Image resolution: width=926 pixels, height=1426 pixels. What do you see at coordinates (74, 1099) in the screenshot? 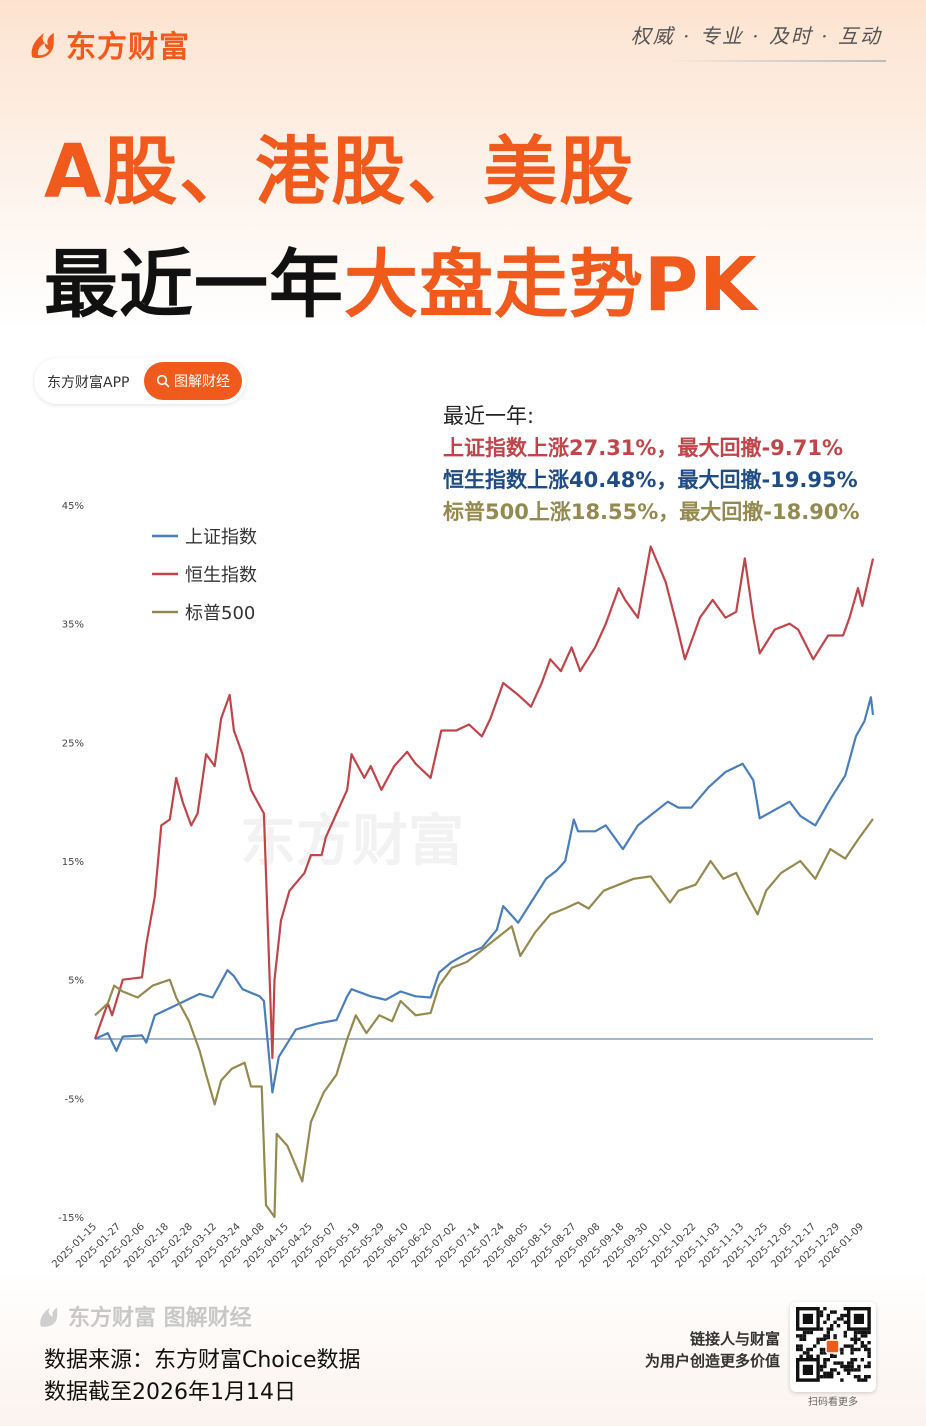
I see `y-tick-label: -5%` at bounding box center [74, 1099].